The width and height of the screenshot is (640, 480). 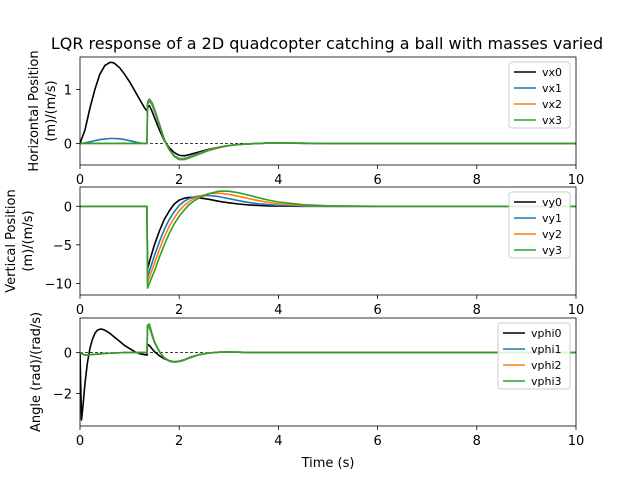 I want to click on angle-x-tick-label: 6, so click(x=377, y=441).